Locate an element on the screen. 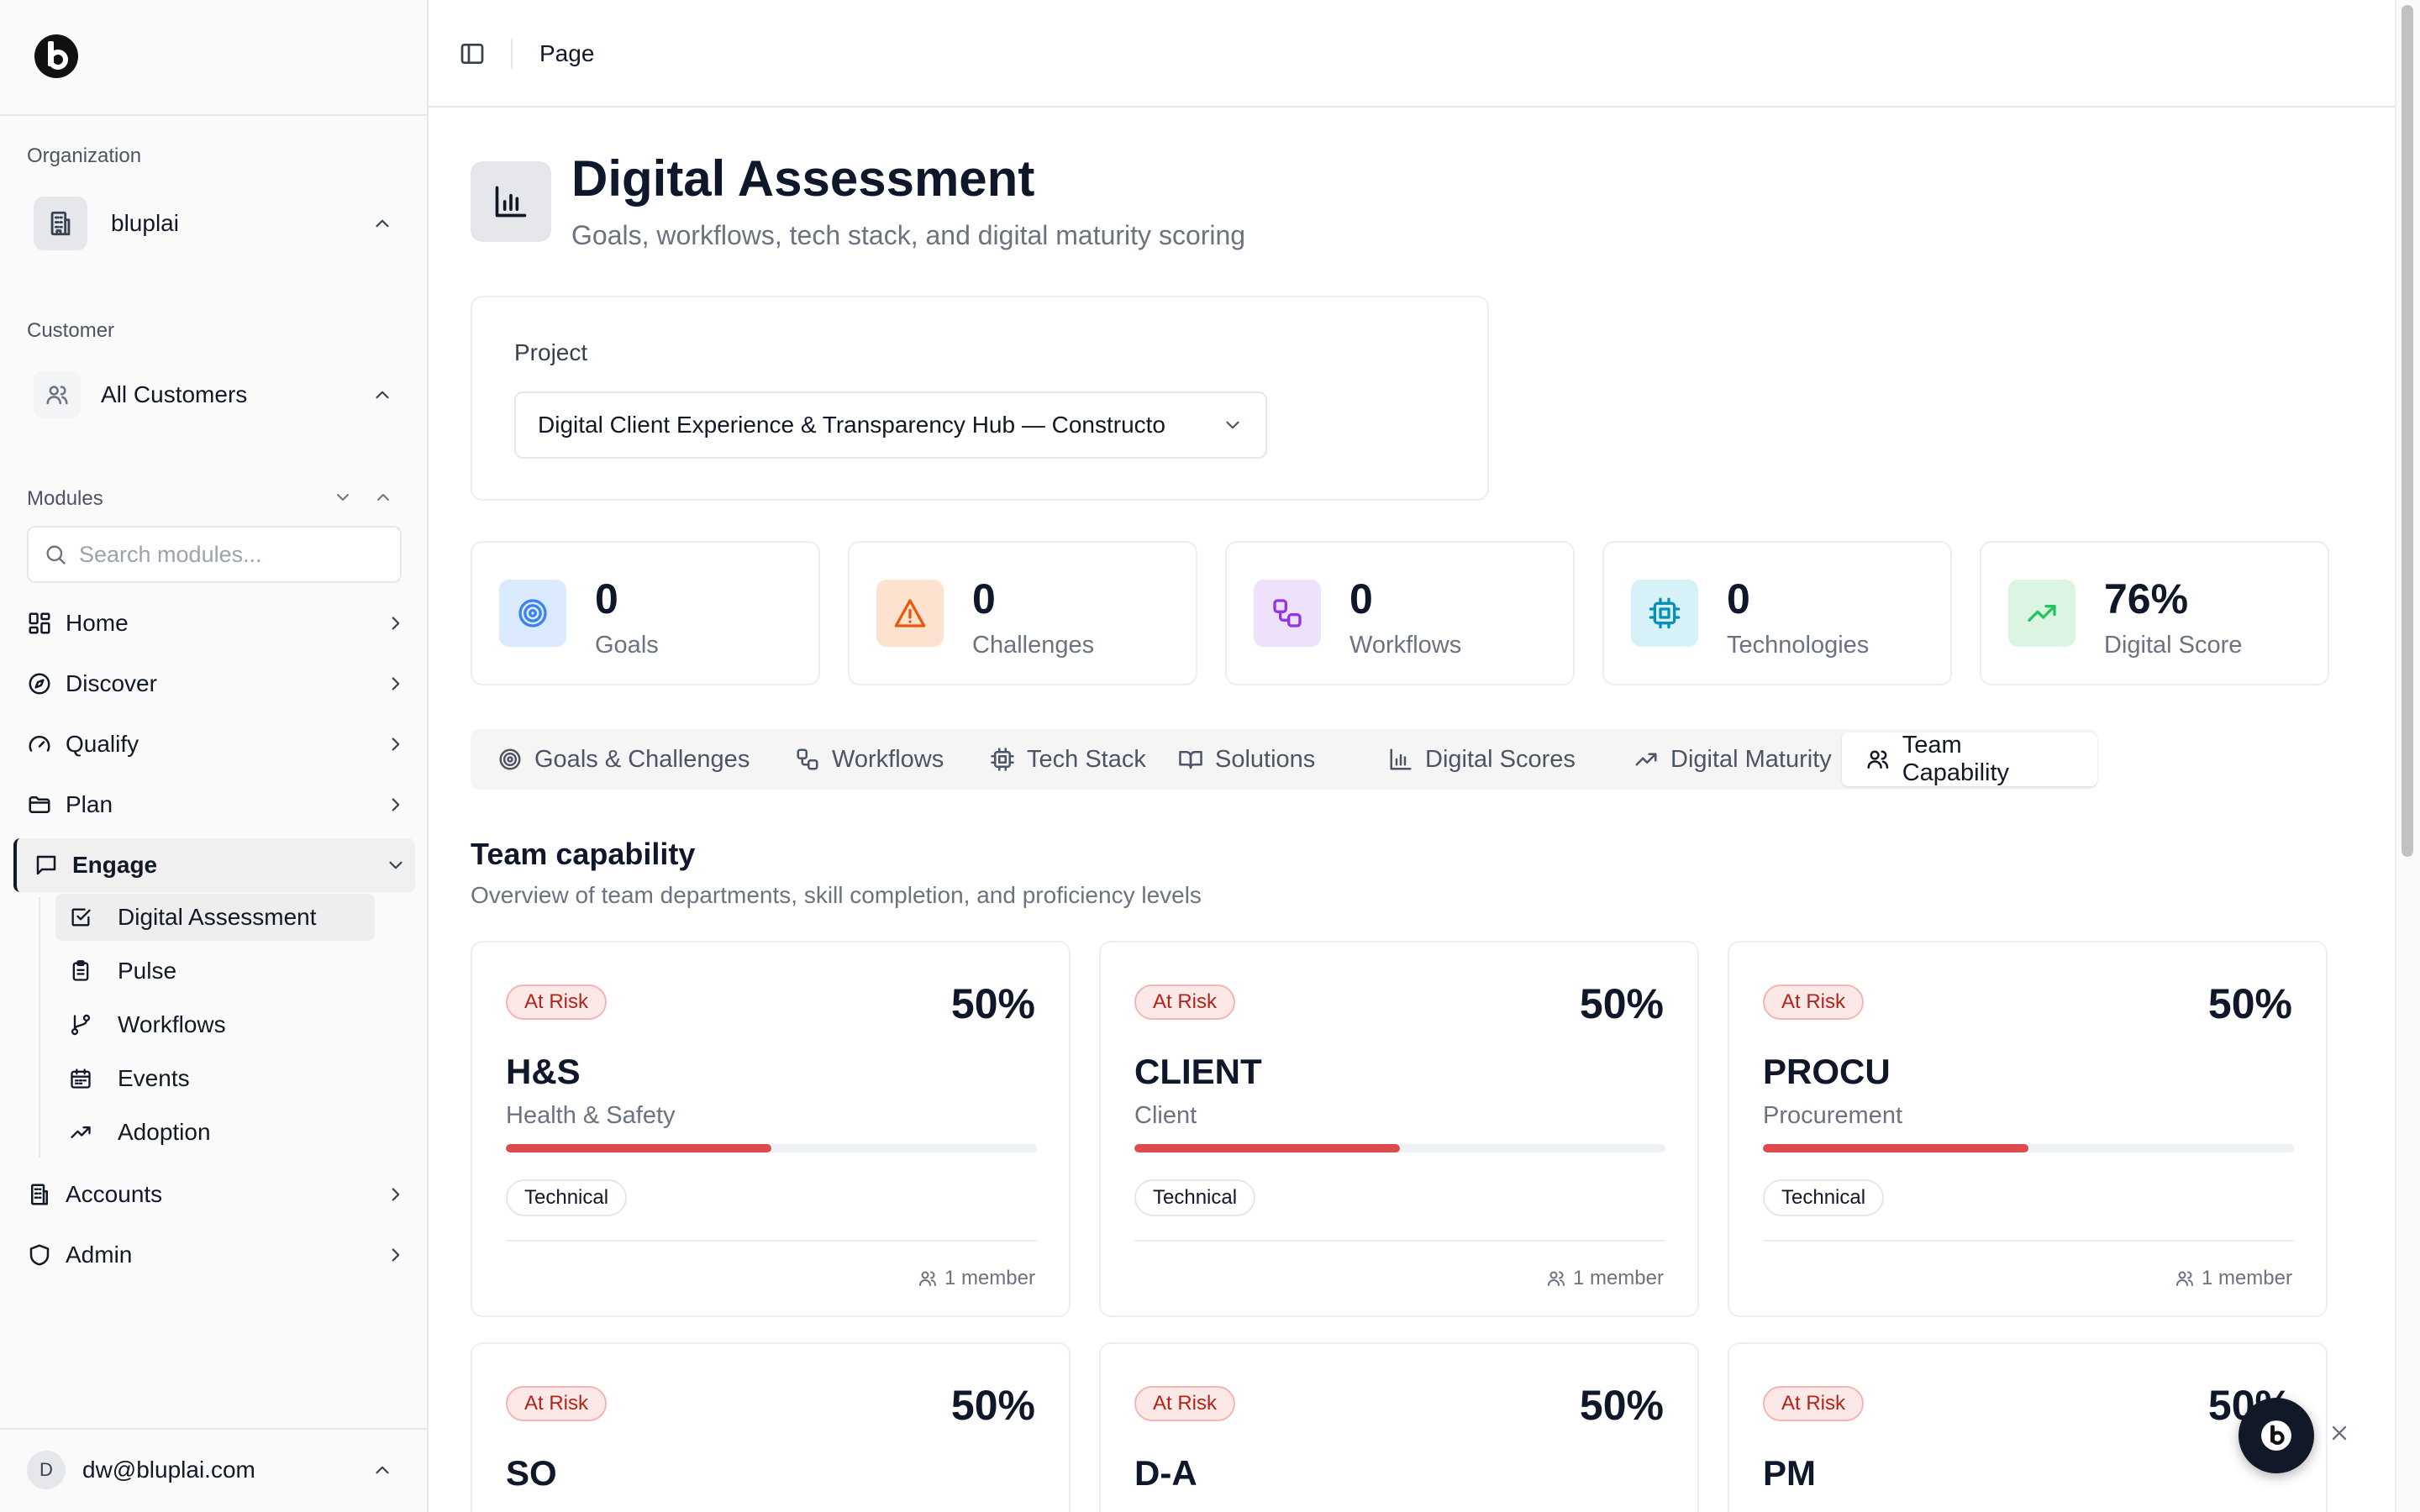 Image resolution: width=2420 pixels, height=1512 pixels. department-code: SO is located at coordinates (531, 1473).